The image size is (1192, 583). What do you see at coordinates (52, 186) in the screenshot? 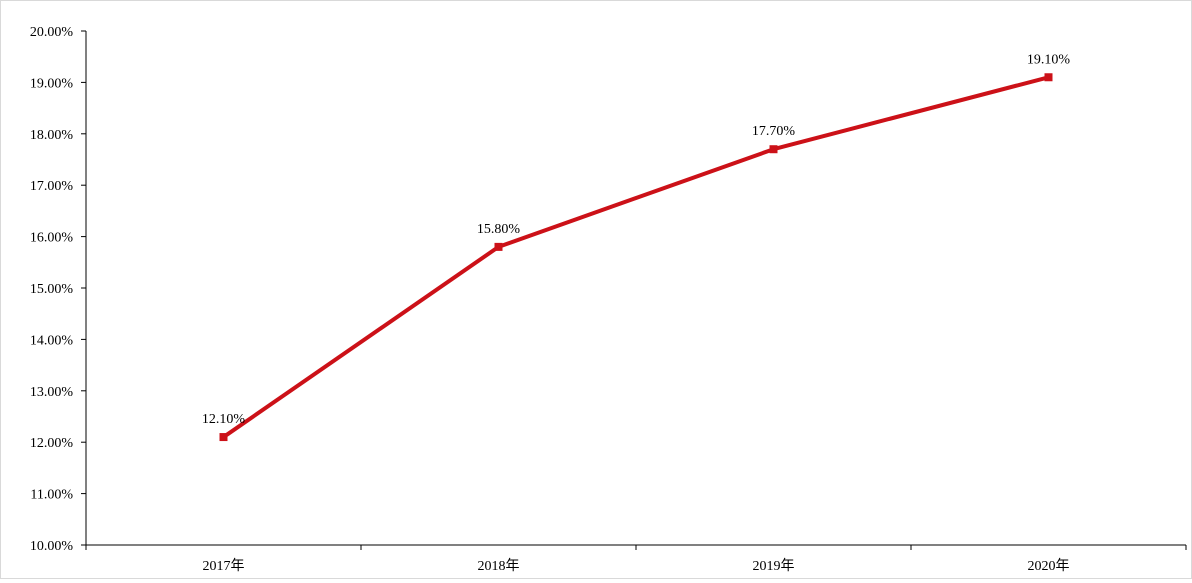
I see `y-tick-label: 17.00%` at bounding box center [52, 186].